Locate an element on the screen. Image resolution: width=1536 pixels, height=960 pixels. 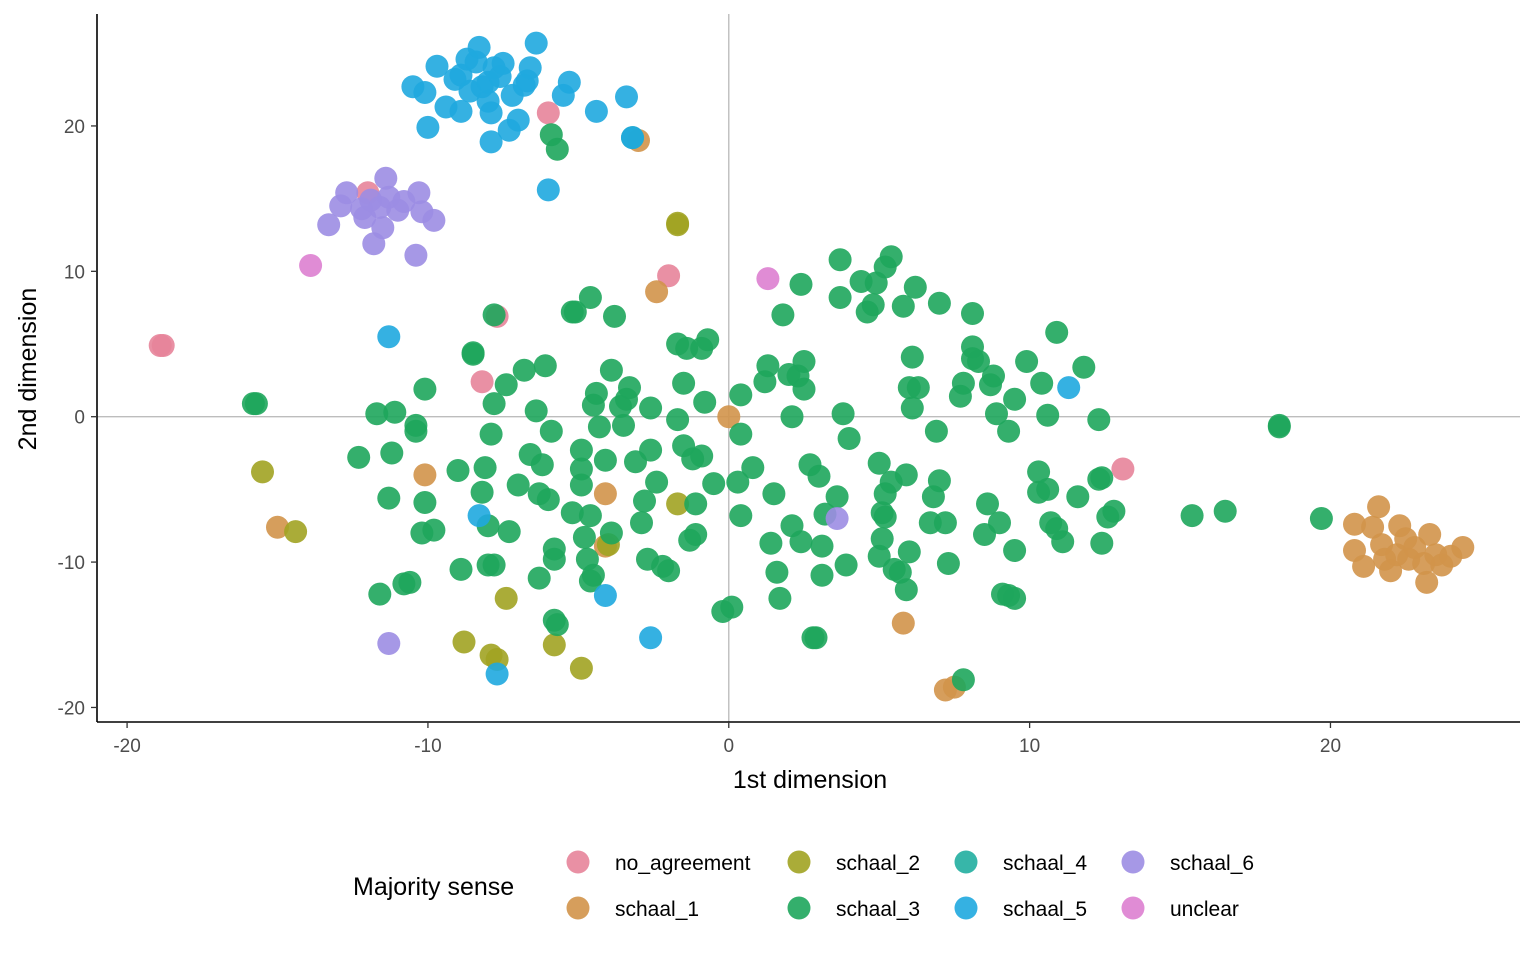
y-axis-title: 2nd dimension is located at coordinates (28, 369).